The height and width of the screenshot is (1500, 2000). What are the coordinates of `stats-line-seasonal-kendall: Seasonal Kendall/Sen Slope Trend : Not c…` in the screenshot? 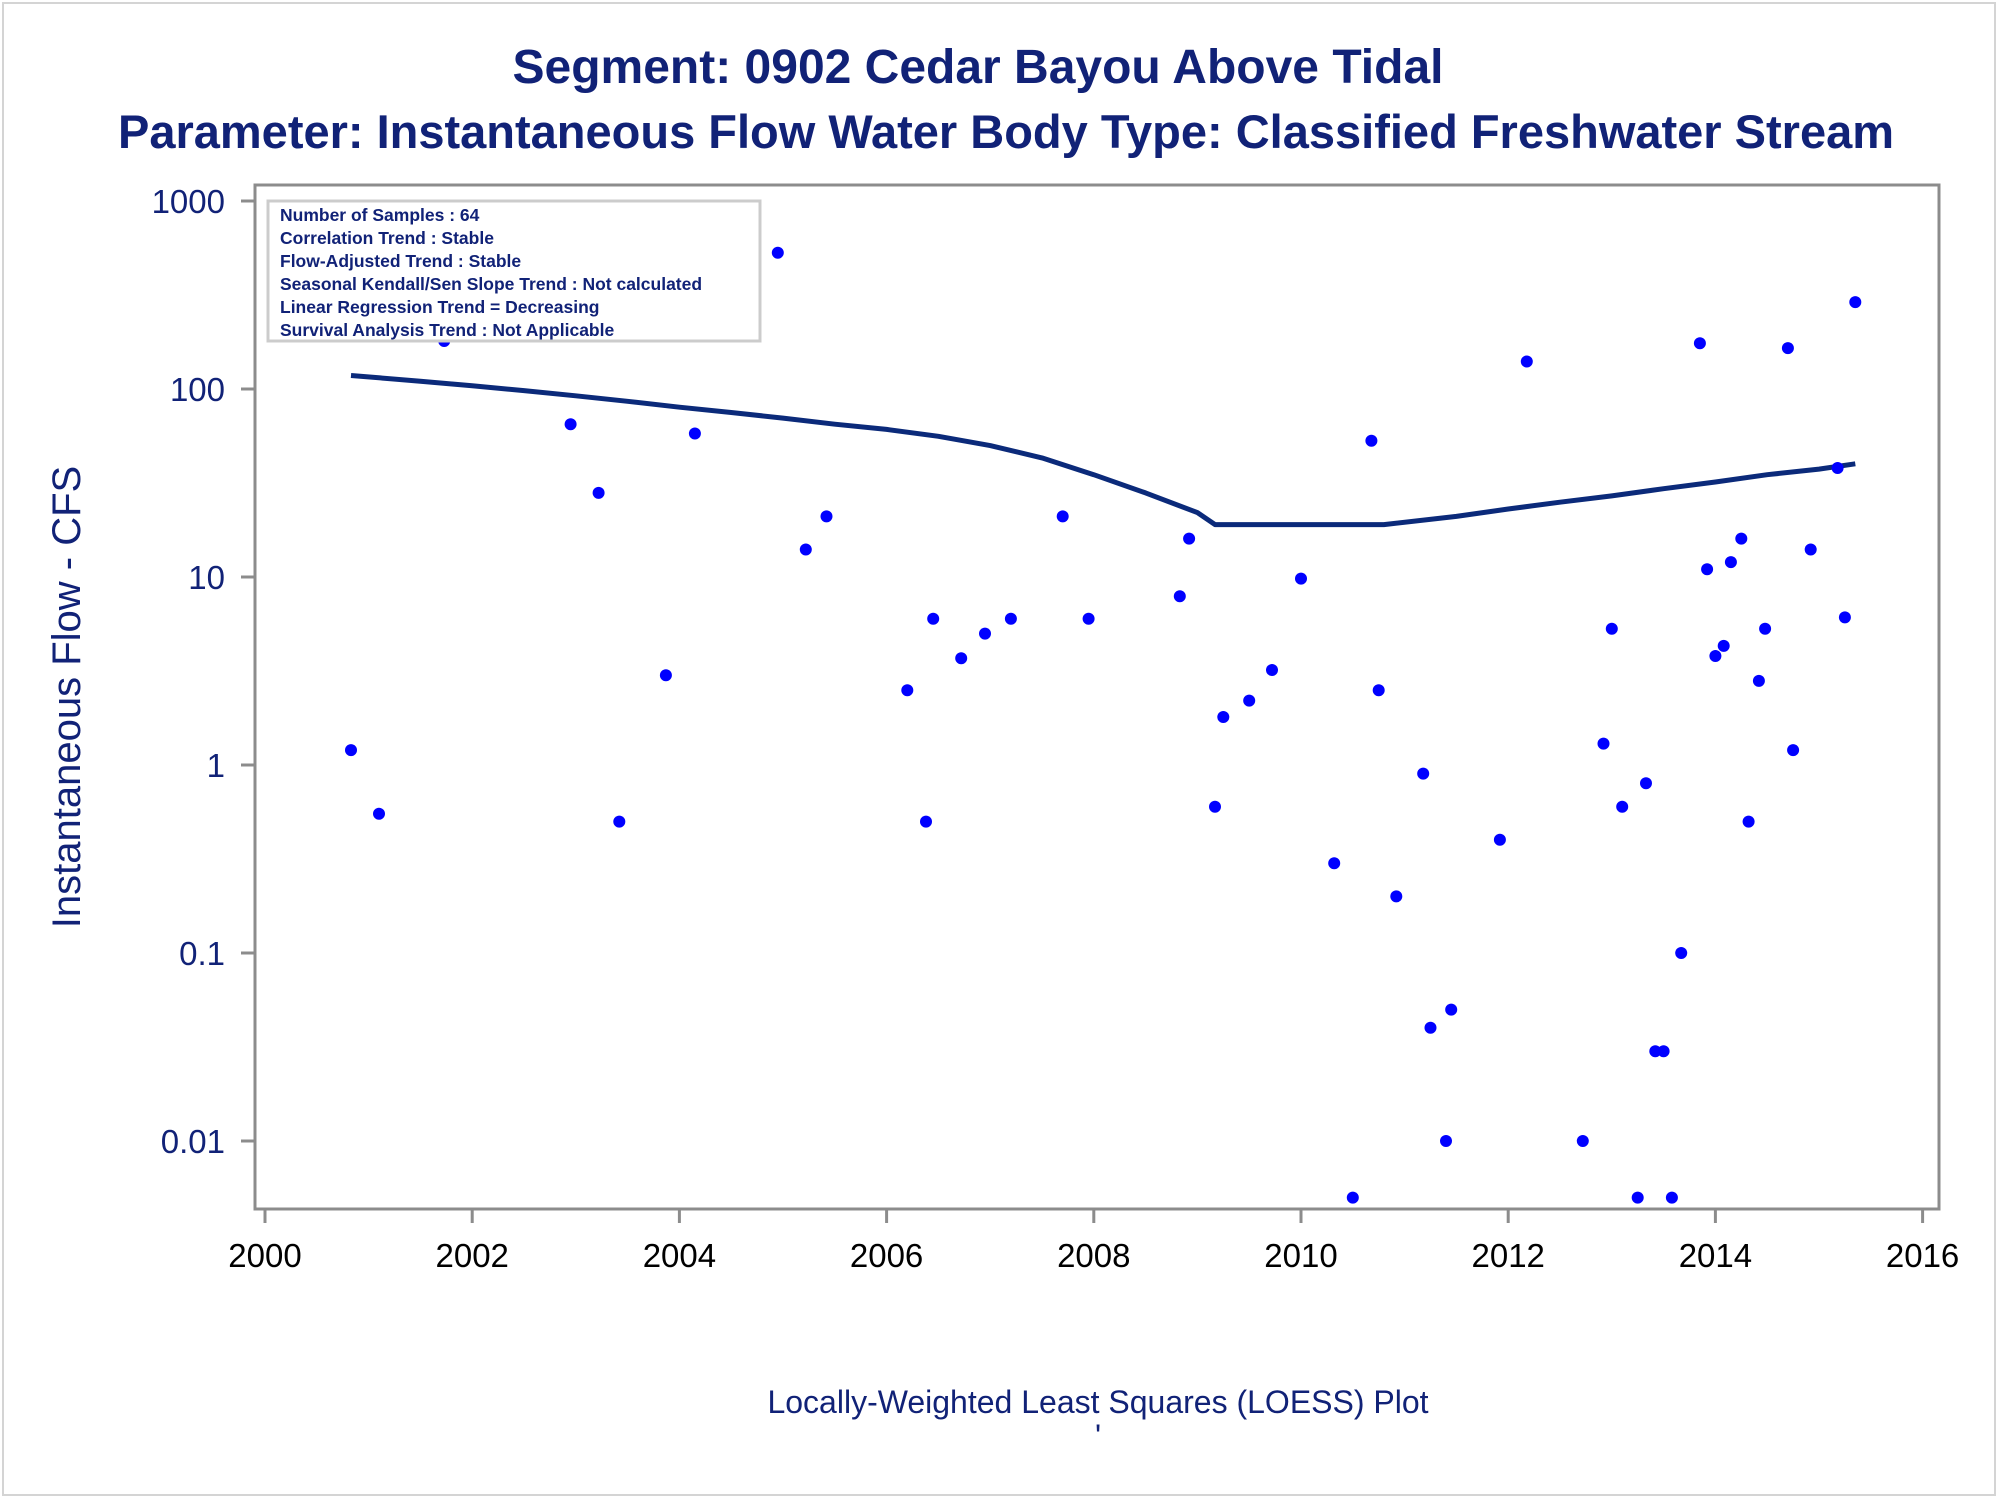 It's located at (491, 284).